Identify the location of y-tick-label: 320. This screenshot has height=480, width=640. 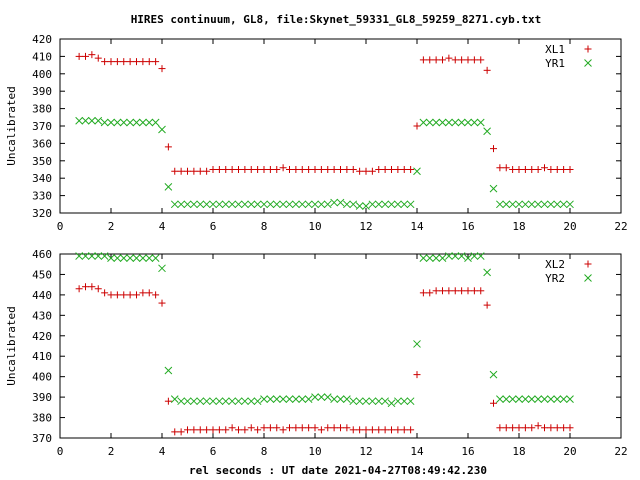
(42, 213).